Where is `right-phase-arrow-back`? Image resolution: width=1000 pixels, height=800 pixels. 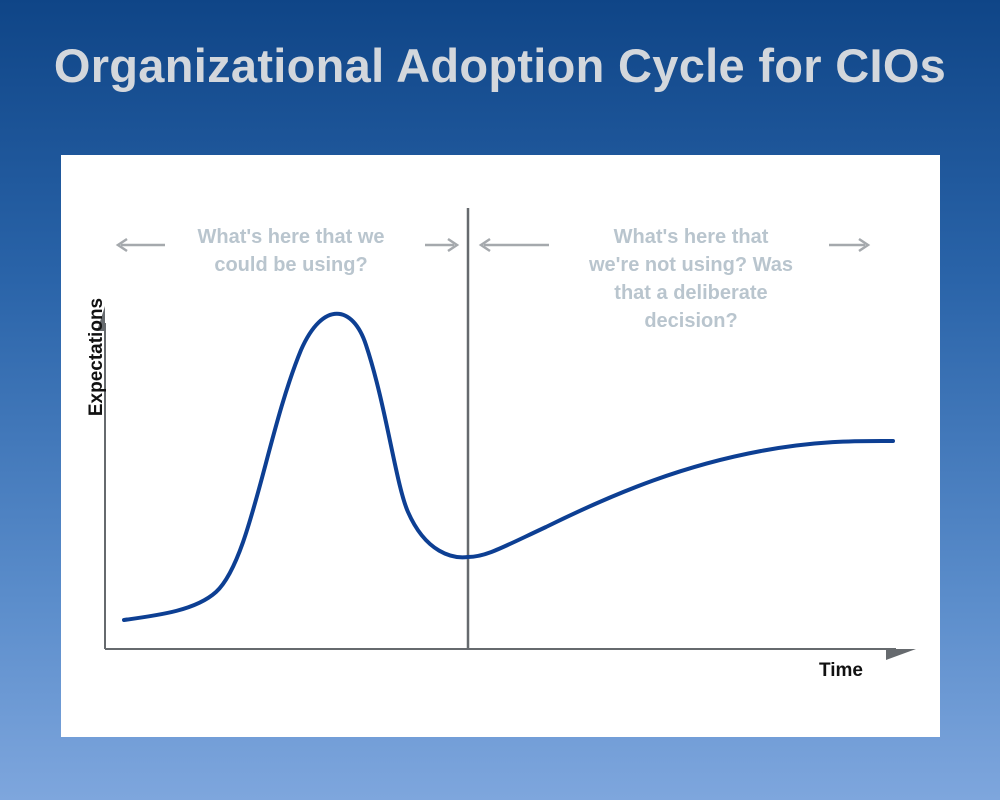 right-phase-arrow-back is located at coordinates (513, 245).